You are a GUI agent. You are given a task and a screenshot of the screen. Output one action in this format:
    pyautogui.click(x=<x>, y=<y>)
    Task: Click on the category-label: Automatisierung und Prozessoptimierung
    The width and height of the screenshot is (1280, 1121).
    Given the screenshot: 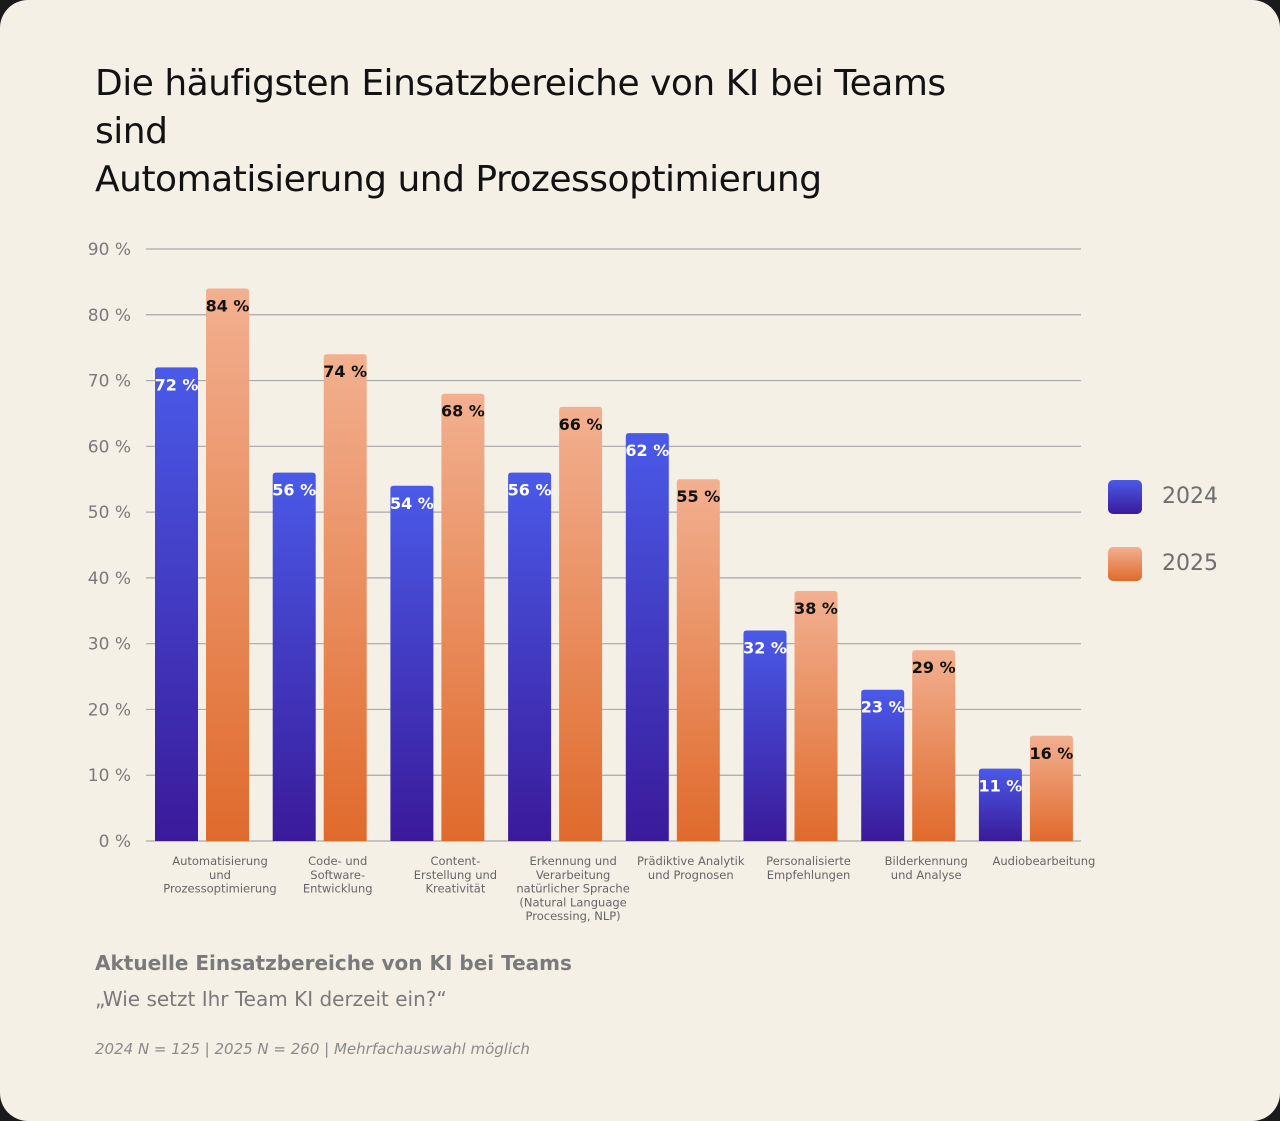 What is the action you would take?
    pyautogui.click(x=219, y=875)
    